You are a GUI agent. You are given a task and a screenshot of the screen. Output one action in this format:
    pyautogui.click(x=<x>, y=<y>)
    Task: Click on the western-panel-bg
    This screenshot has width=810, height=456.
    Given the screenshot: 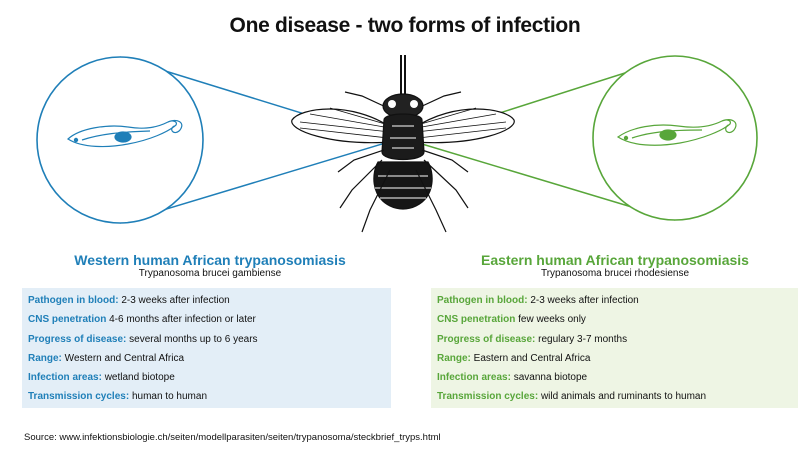 What is the action you would take?
    pyautogui.click(x=206, y=348)
    